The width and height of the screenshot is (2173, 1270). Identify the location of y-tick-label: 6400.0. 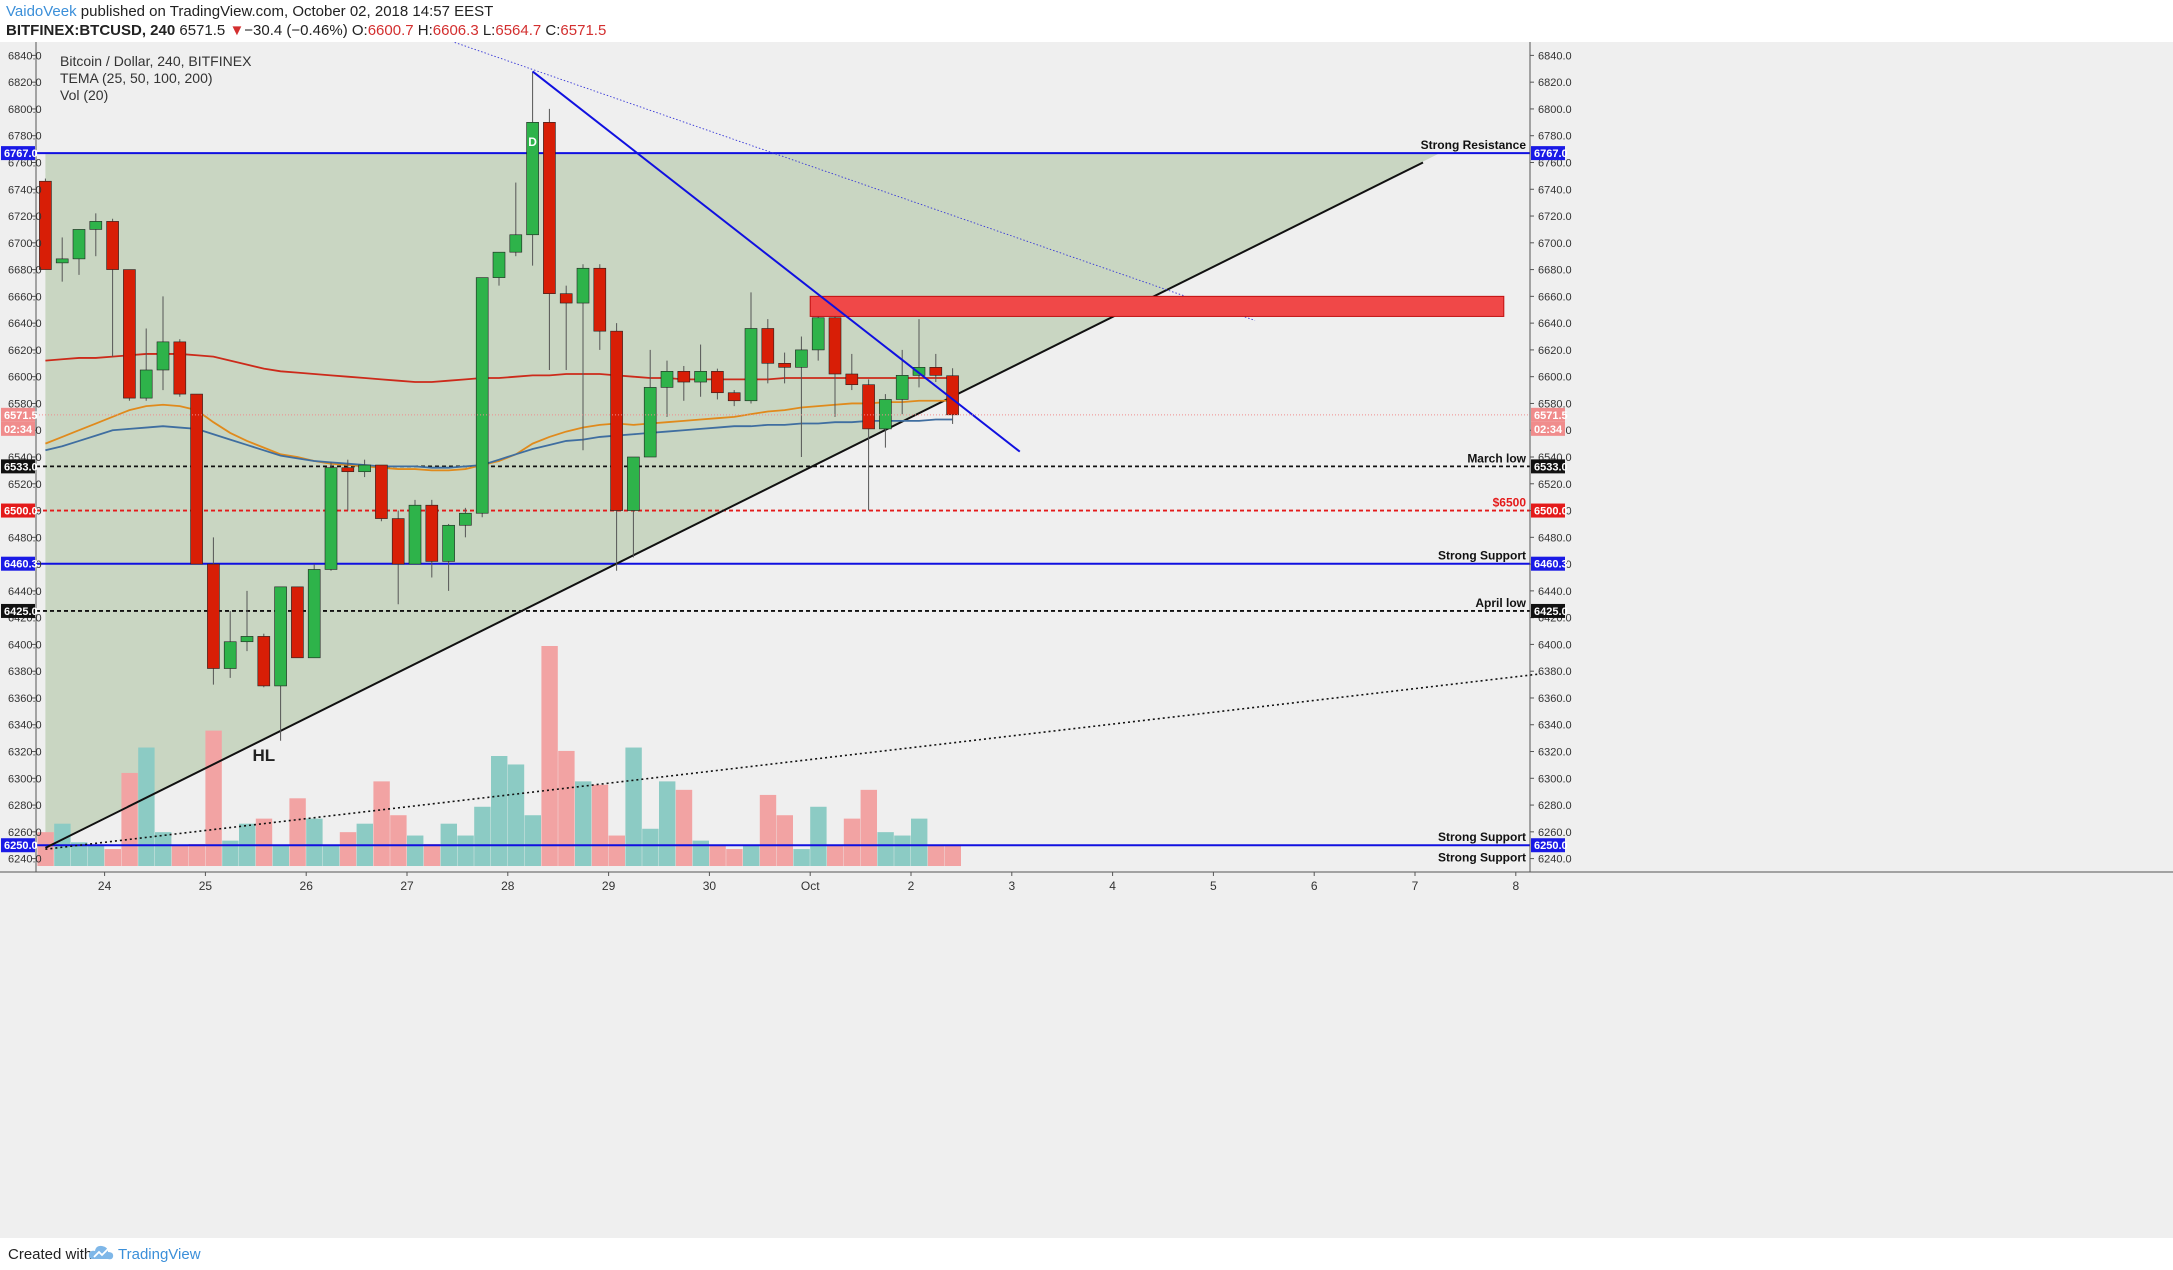
(25, 645).